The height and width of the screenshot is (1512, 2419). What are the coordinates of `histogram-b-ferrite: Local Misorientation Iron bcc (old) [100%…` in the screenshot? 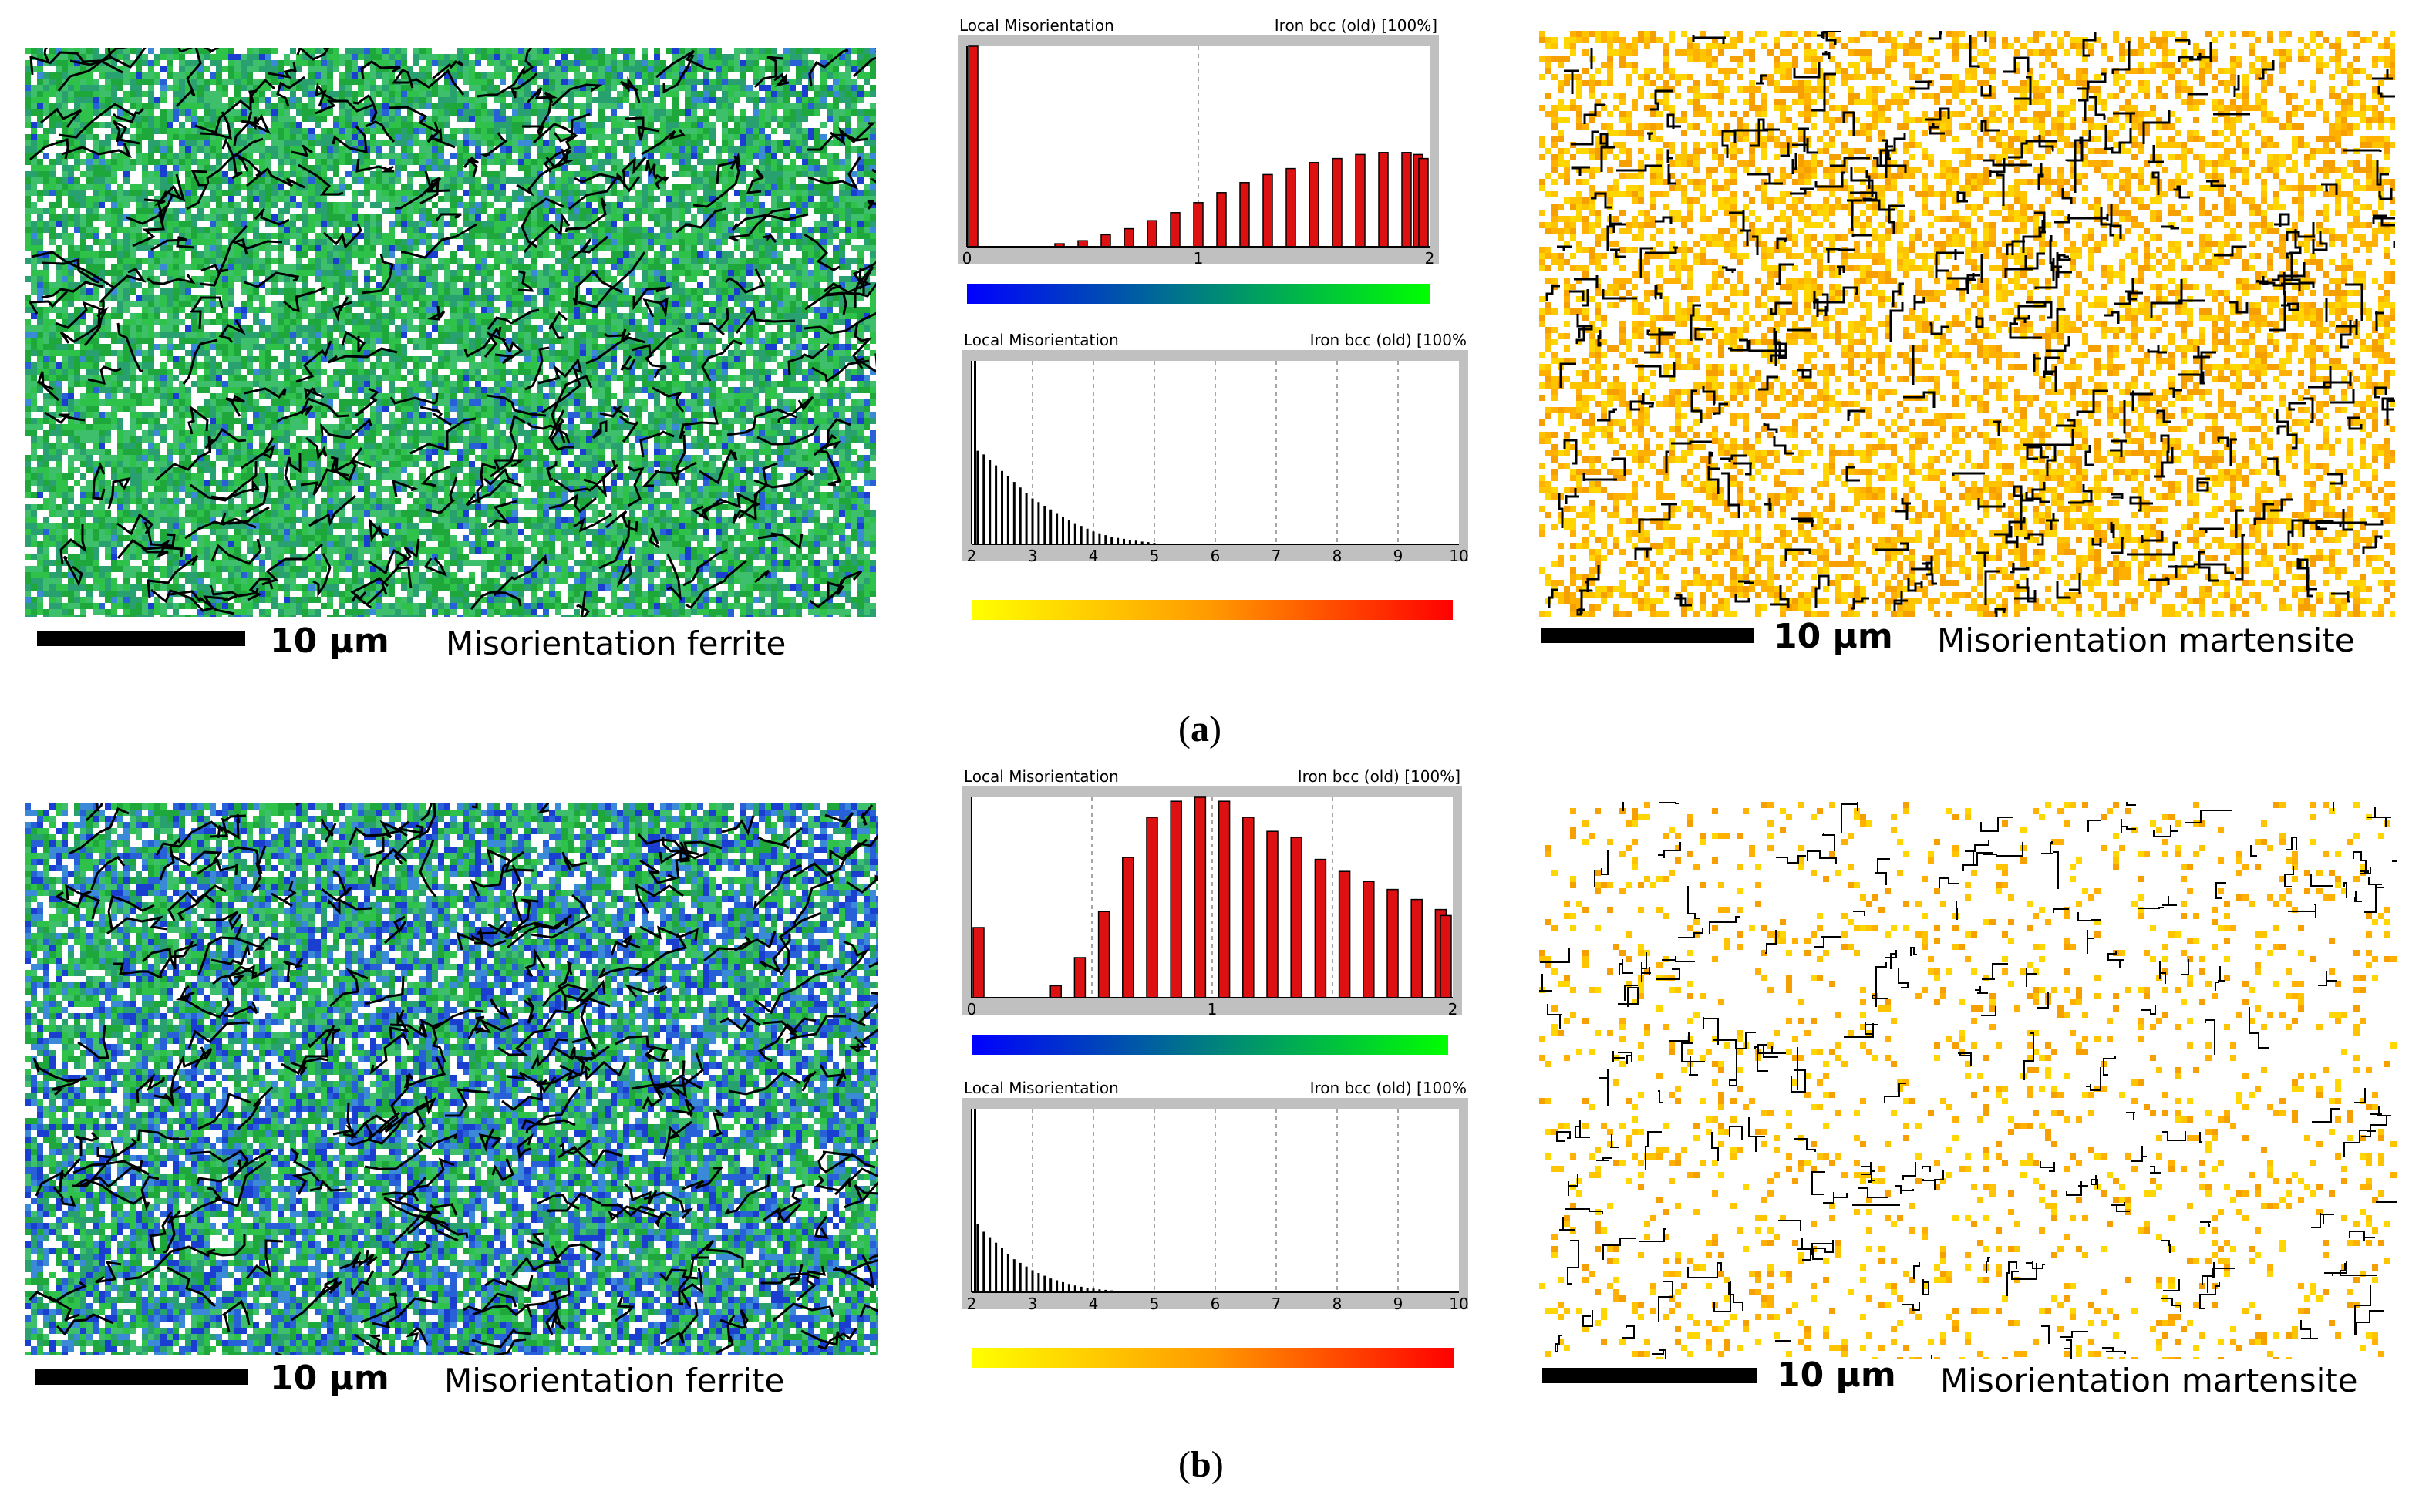 It's located at (1207, 918).